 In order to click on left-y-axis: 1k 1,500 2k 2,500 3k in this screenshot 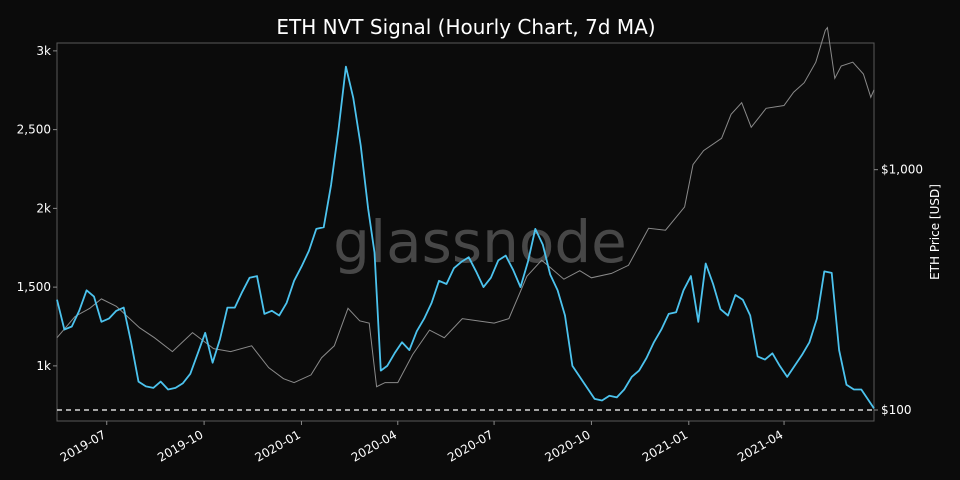, I will do `click(37, 208)`.